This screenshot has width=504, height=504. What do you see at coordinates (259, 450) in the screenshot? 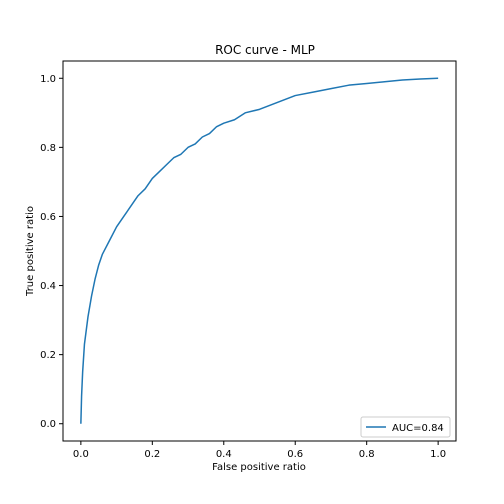
I see `x-axis-ticks: 0.0 0.2 0.4 0.6 0.8 1.0` at bounding box center [259, 450].